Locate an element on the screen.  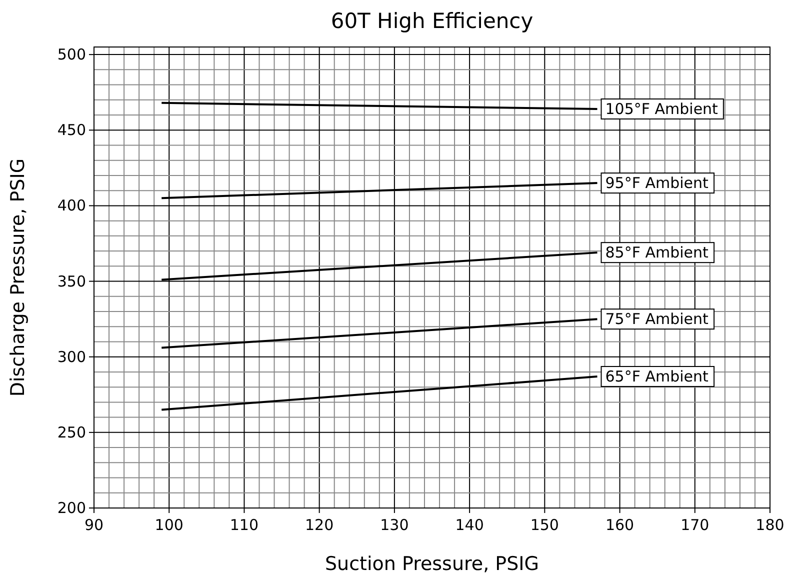
series-label: 95°F Ambient is located at coordinates (657, 183).